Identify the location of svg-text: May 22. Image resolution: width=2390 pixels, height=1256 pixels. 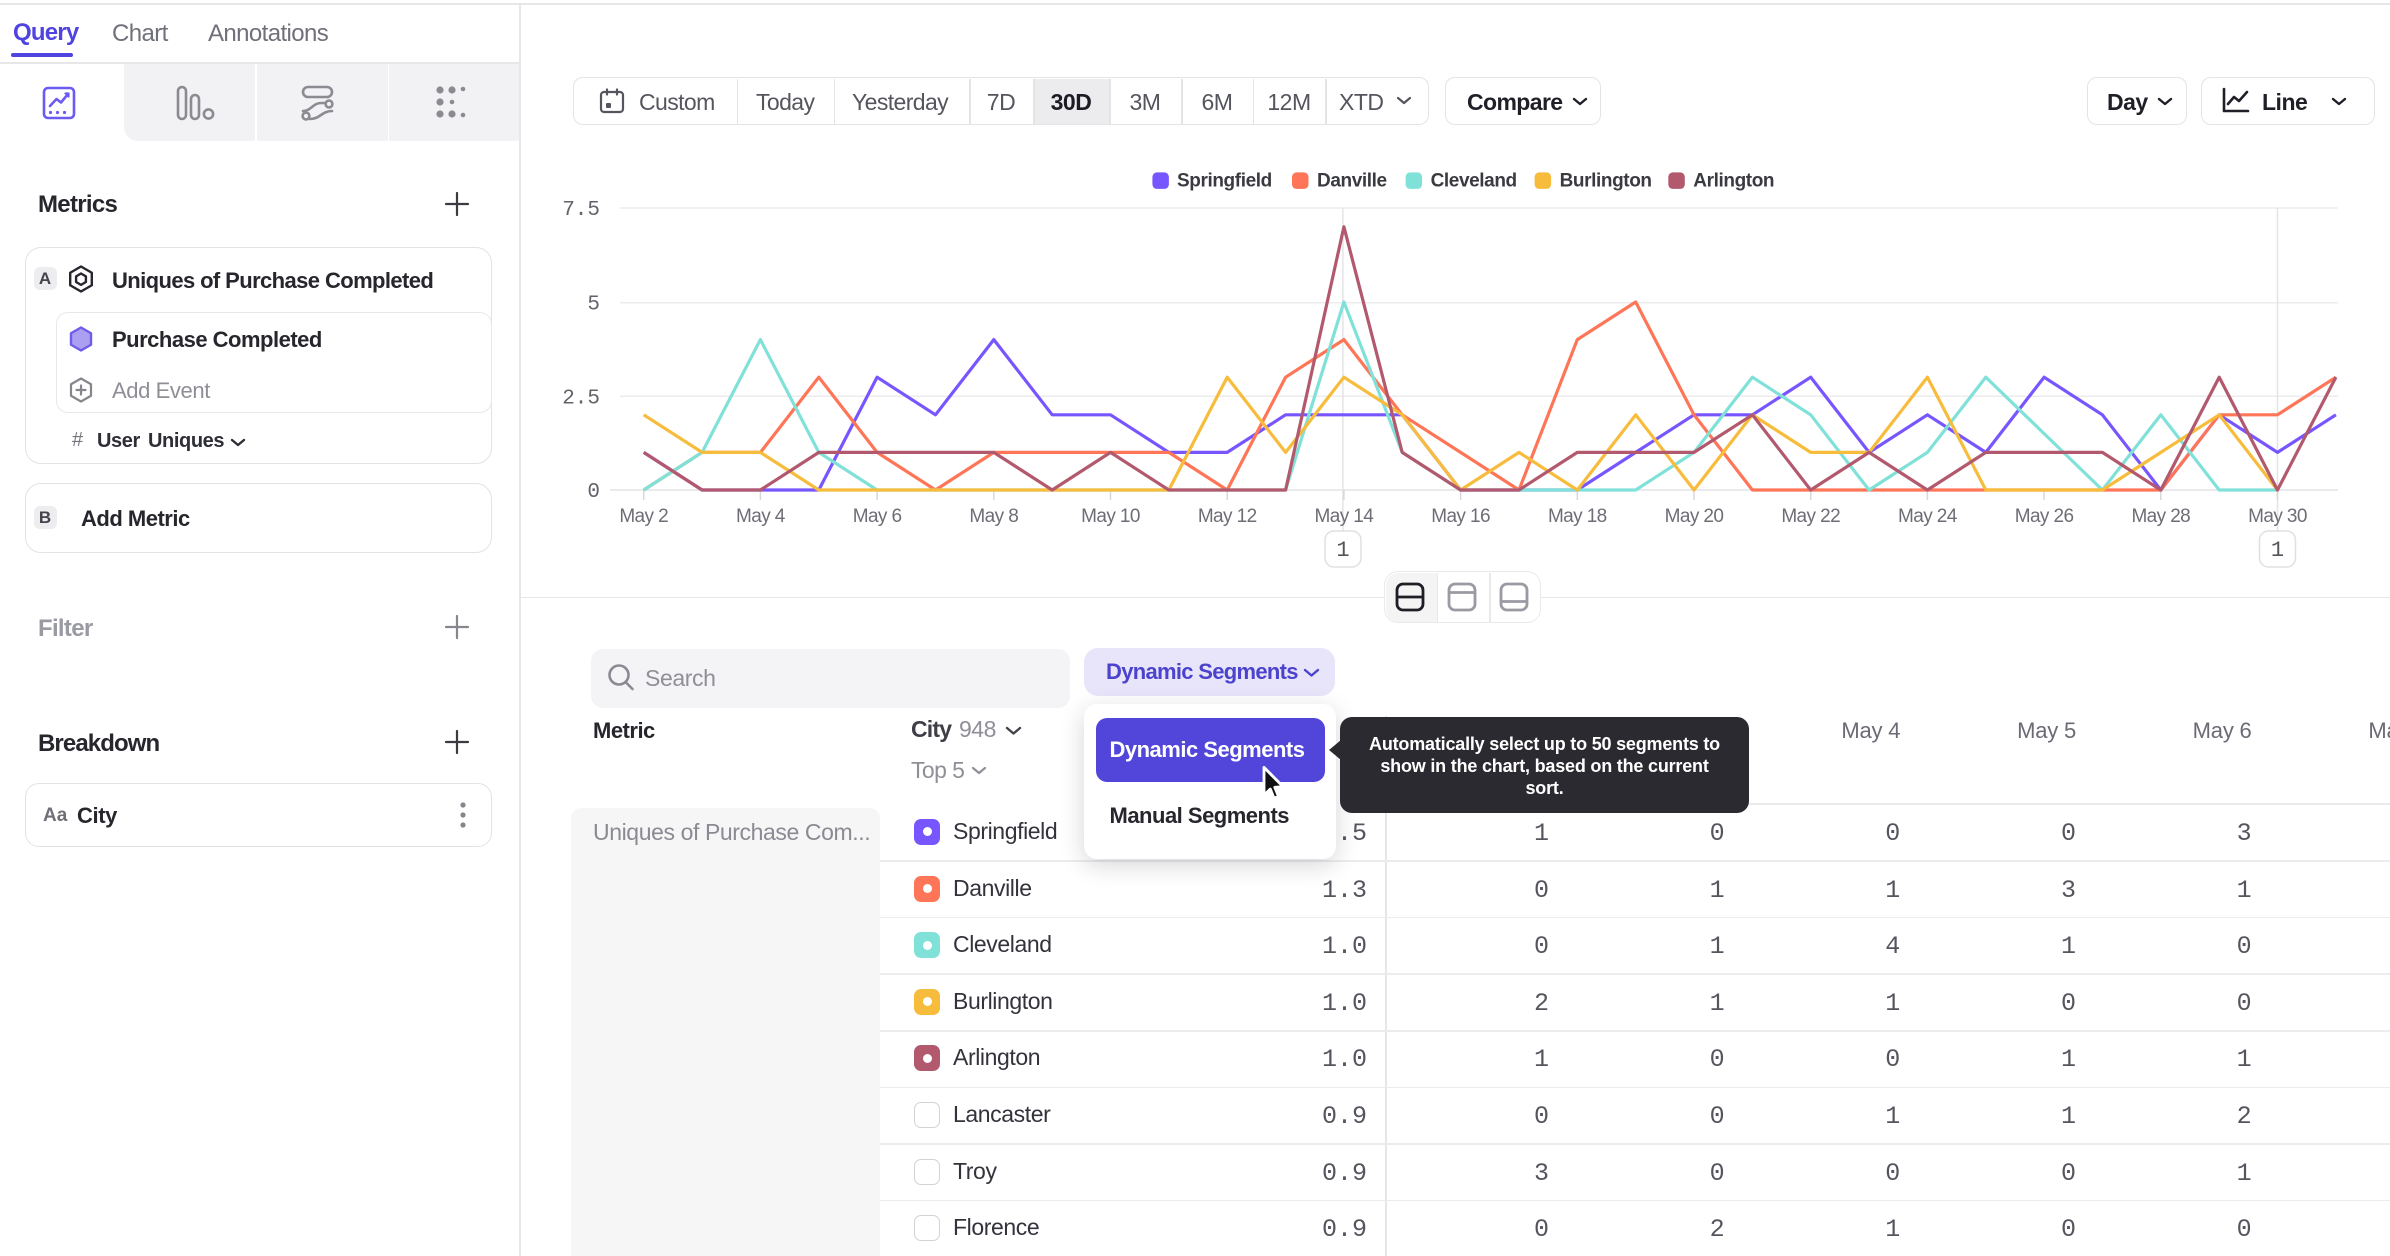
(1810, 516).